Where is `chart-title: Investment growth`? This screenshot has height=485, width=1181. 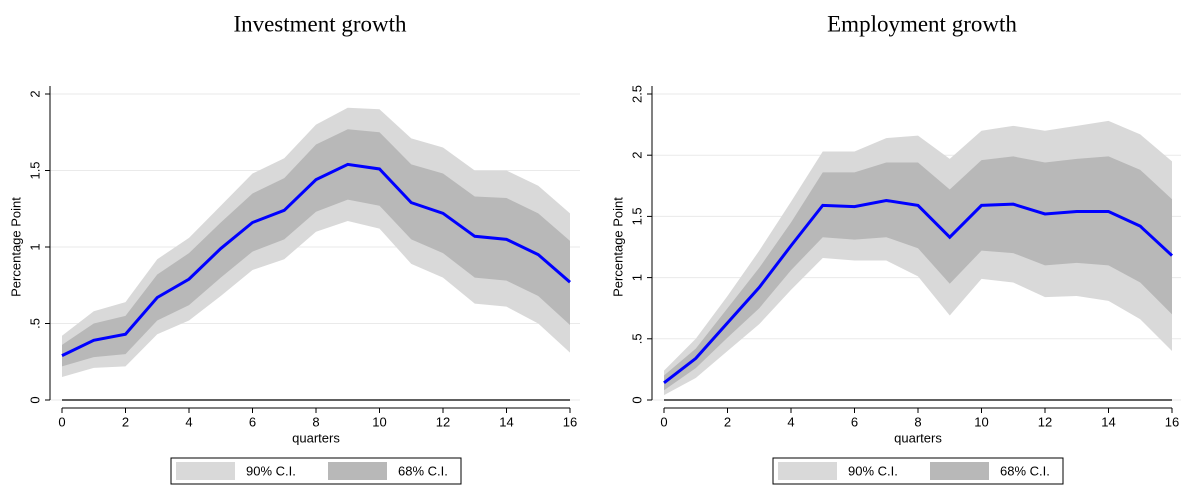 chart-title: Investment growth is located at coordinates (320, 23).